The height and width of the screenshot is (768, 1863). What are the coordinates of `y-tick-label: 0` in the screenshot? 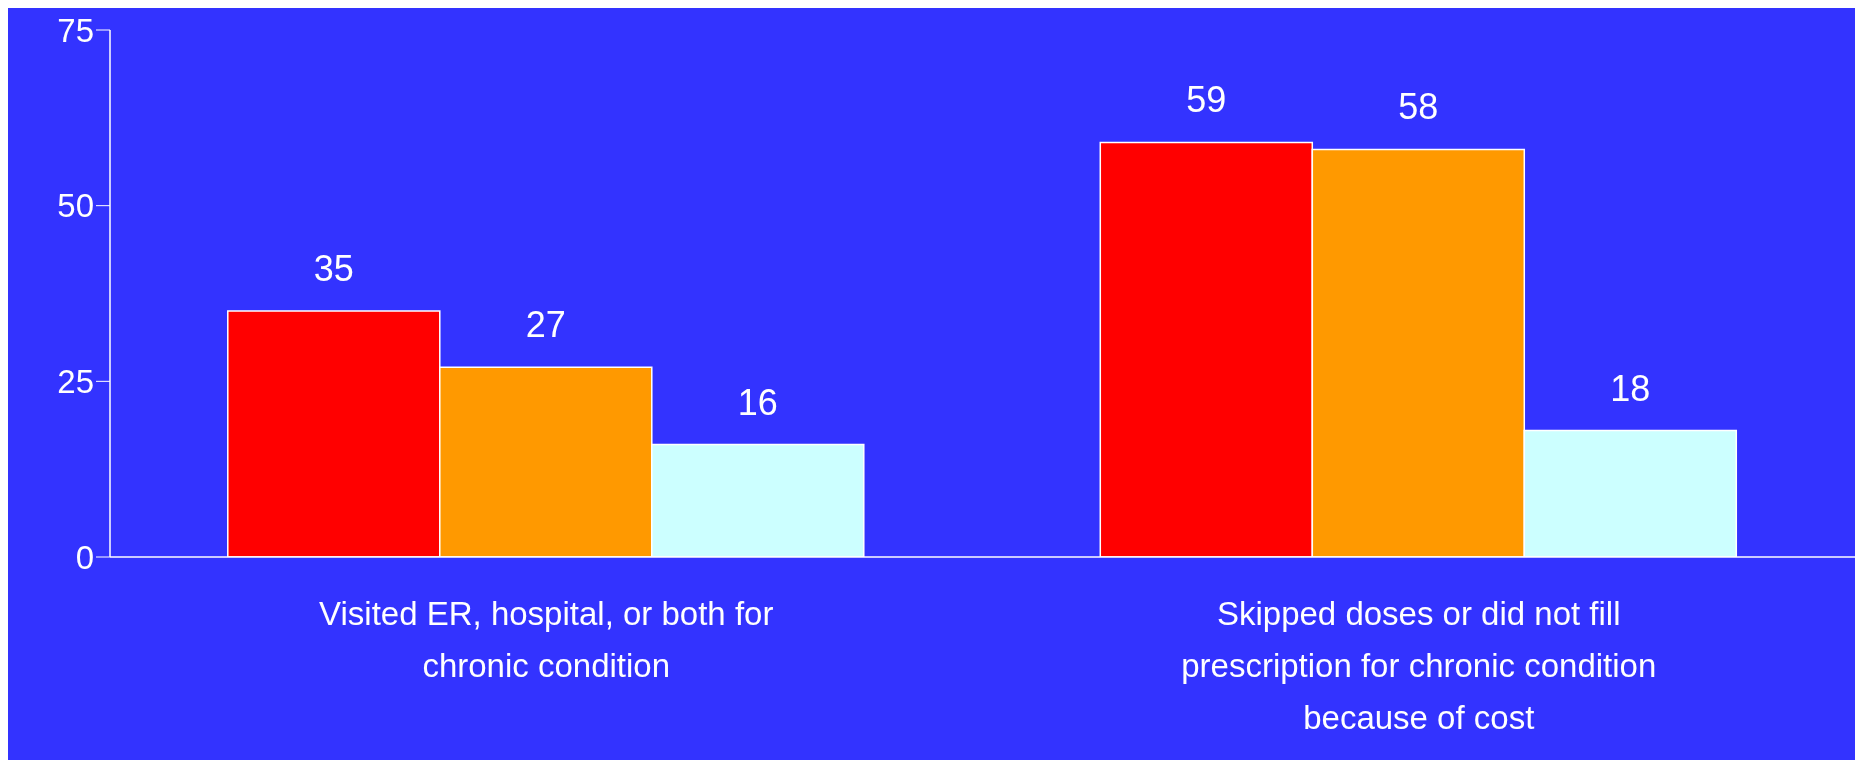 It's located at (84, 557).